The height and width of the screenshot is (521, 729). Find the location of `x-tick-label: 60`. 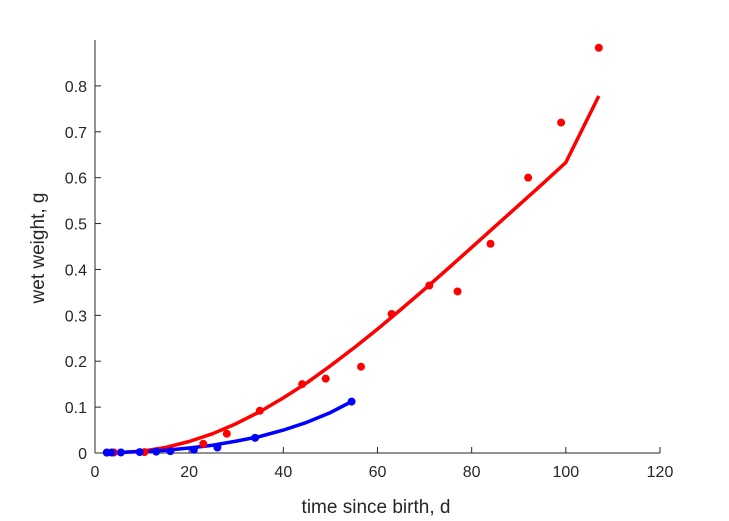

x-tick-label: 60 is located at coordinates (378, 472).